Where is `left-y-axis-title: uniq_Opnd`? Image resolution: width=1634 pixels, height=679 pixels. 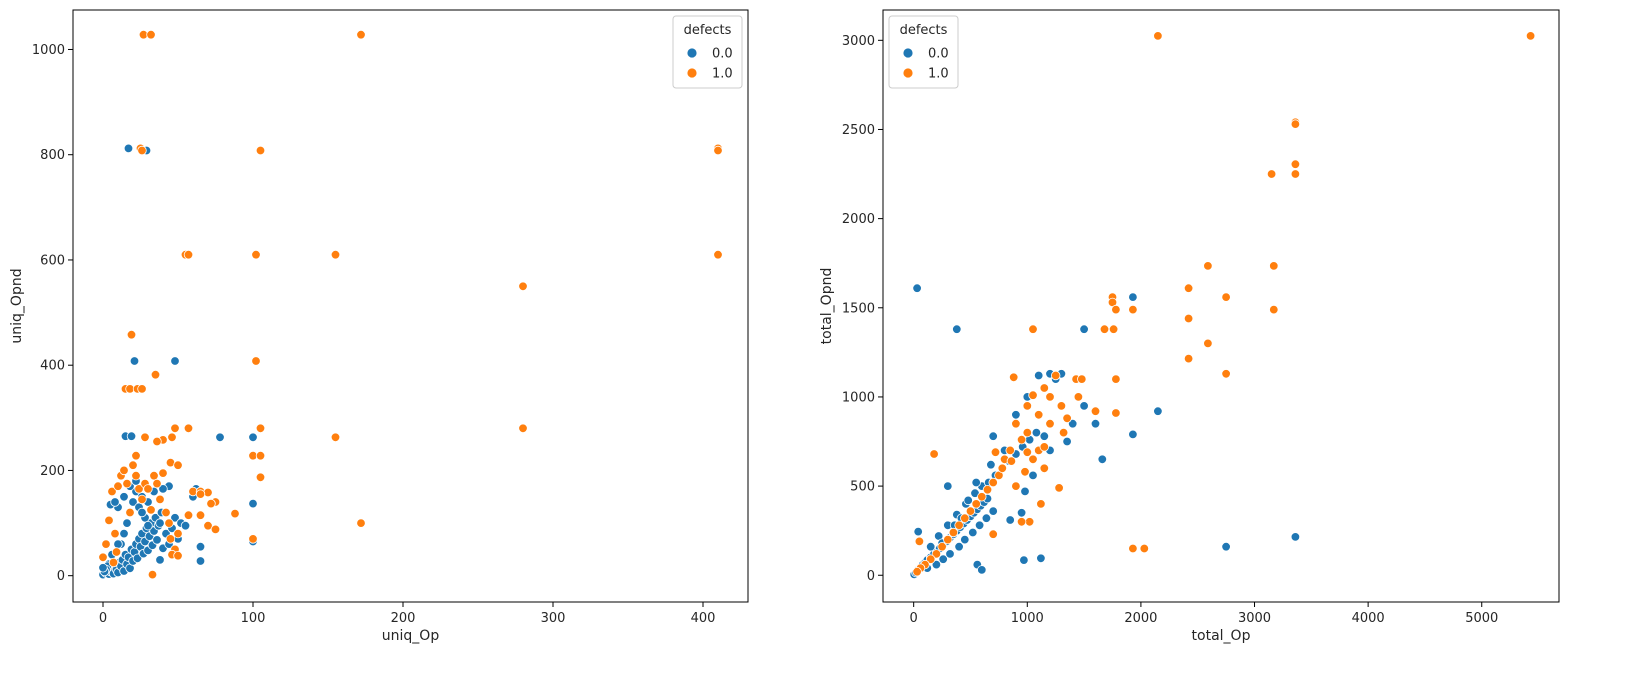
left-y-axis-title: uniq_Opnd is located at coordinates (17, 305).